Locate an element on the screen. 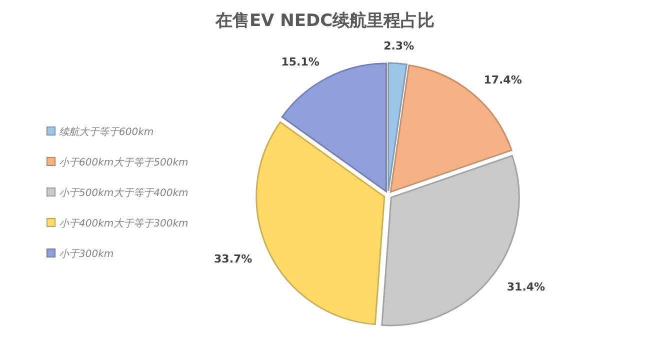  title: 在售EV NEDC续航里程占比 is located at coordinates (325, 21).